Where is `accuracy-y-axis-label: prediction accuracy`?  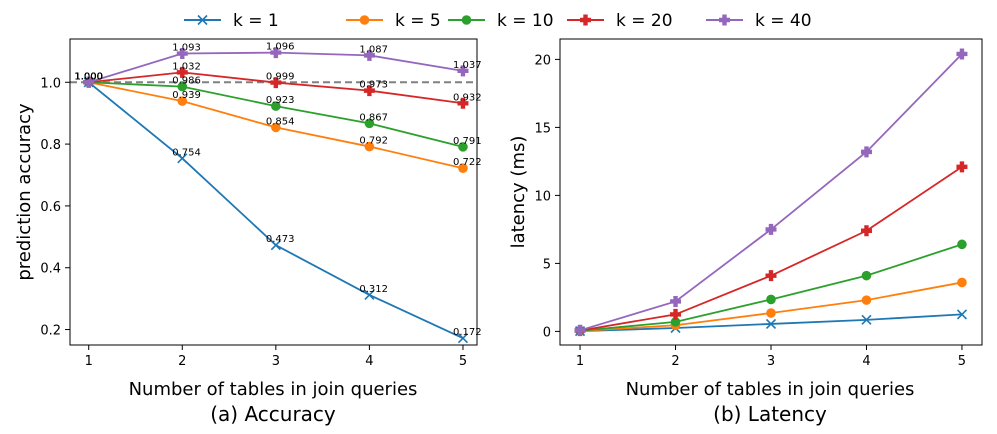 accuracy-y-axis-label: prediction accuracy is located at coordinates (24, 192).